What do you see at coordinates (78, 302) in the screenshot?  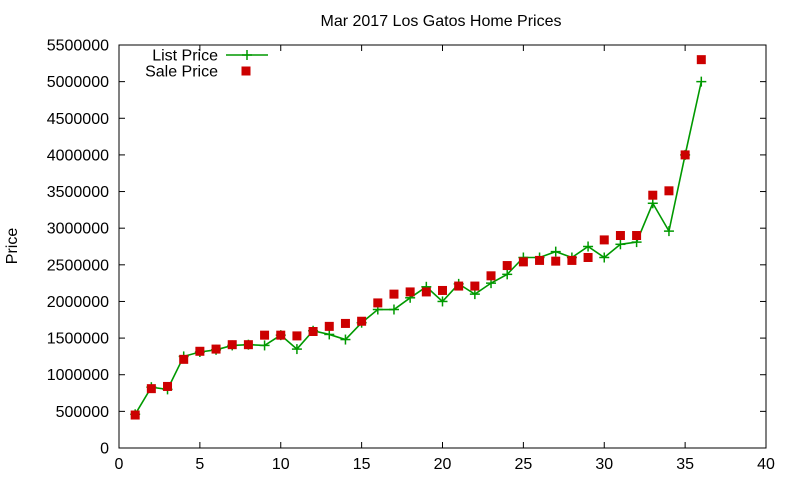 I see `y-tick-label: 2000000` at bounding box center [78, 302].